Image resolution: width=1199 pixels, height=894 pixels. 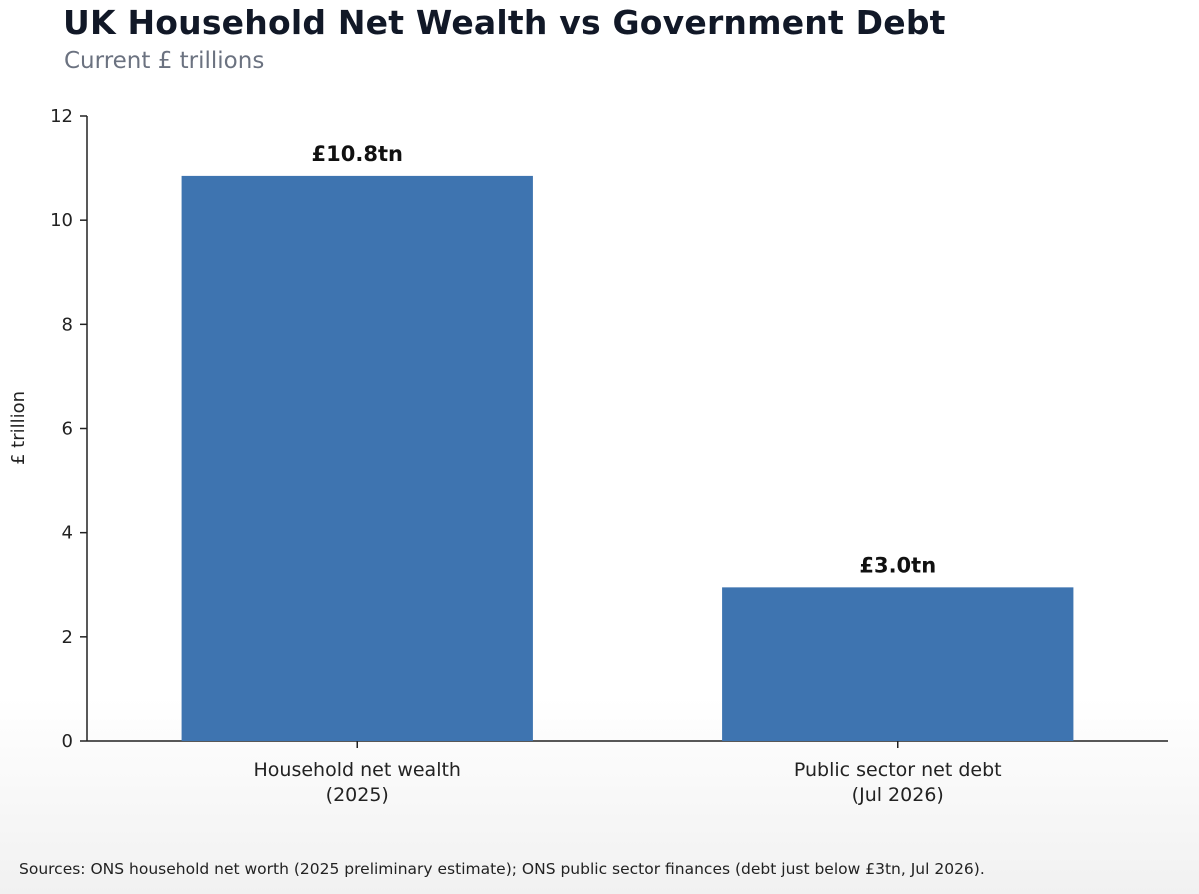 I want to click on y-tick-label: 0, so click(x=67, y=741).